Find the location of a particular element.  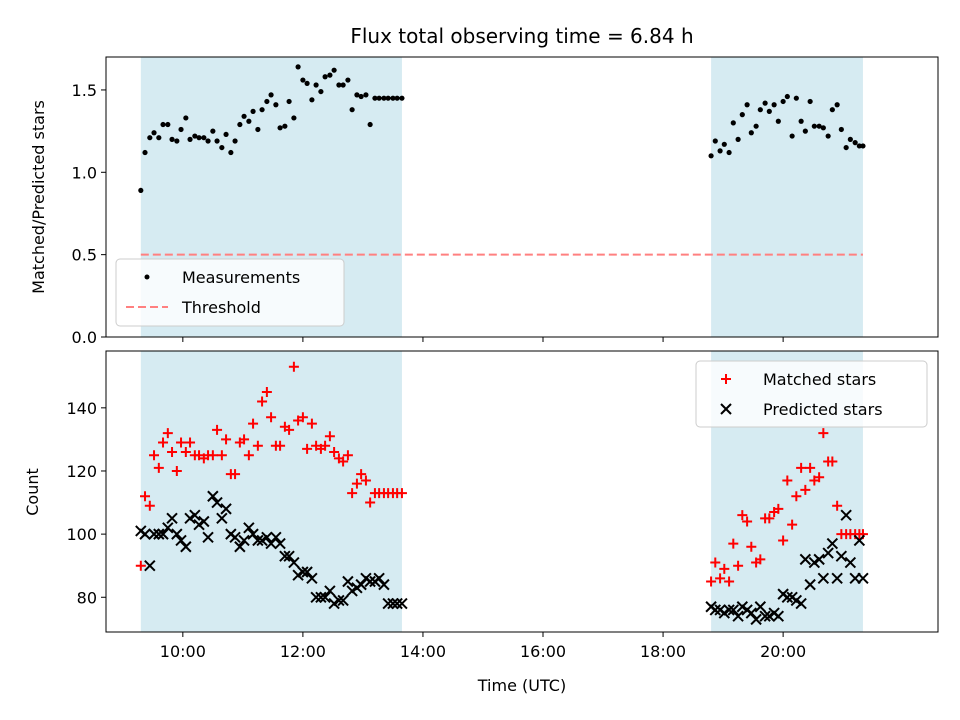

bottom-y-ticks: 80 100 120 140 is located at coordinates (86, 503).